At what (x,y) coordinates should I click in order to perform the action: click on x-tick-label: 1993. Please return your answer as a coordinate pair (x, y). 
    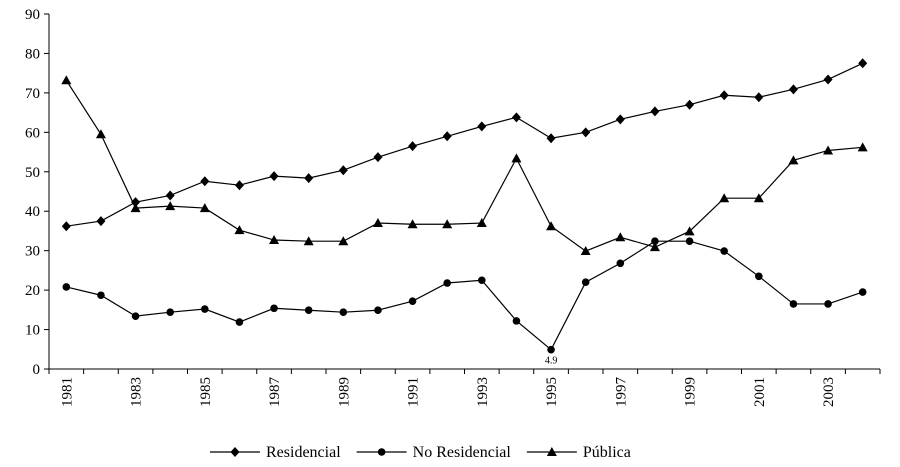
    Looking at the image, I should click on (483, 392).